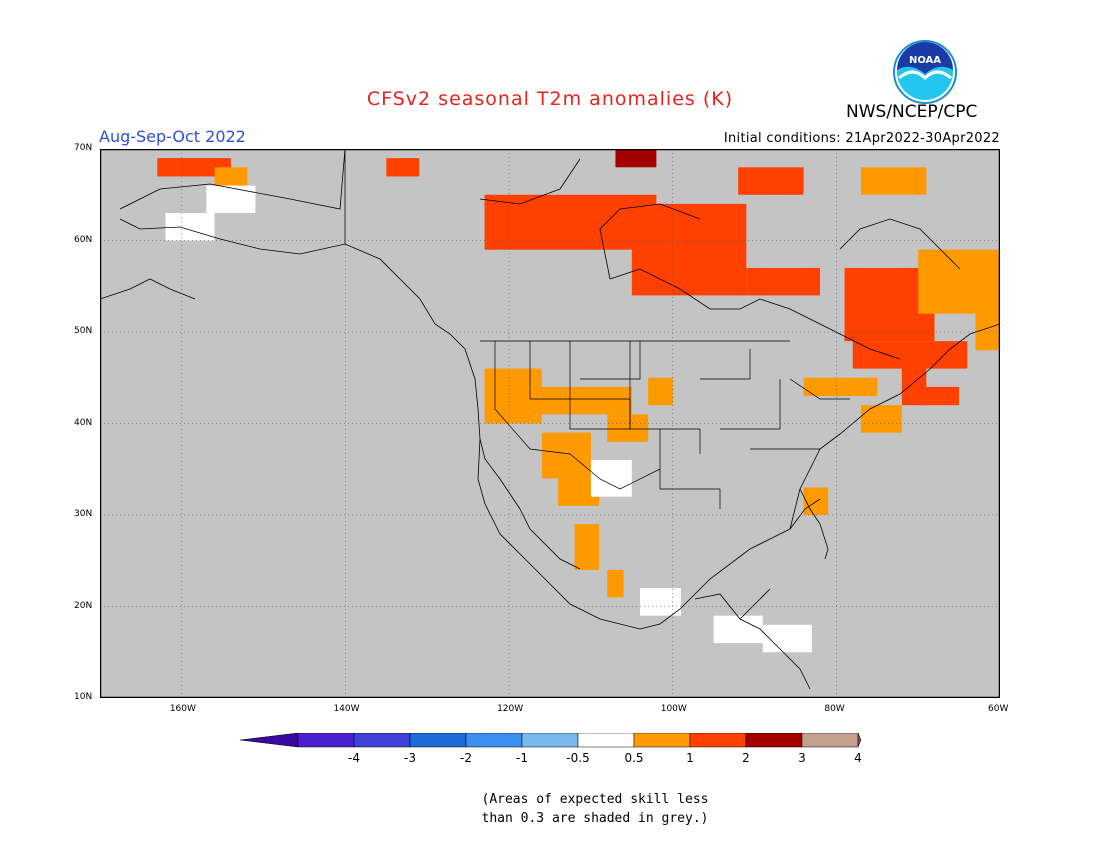 The image size is (1100, 850). I want to click on colorbar-end-right, so click(859, 740).